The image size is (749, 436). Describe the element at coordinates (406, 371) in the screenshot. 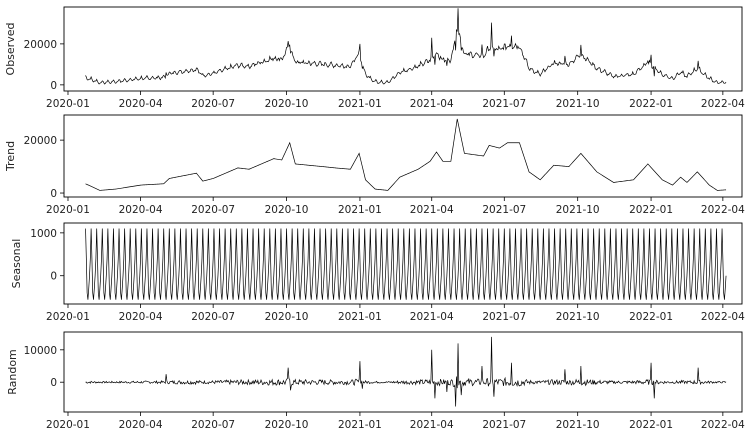

I see `series-line-random` at that location.